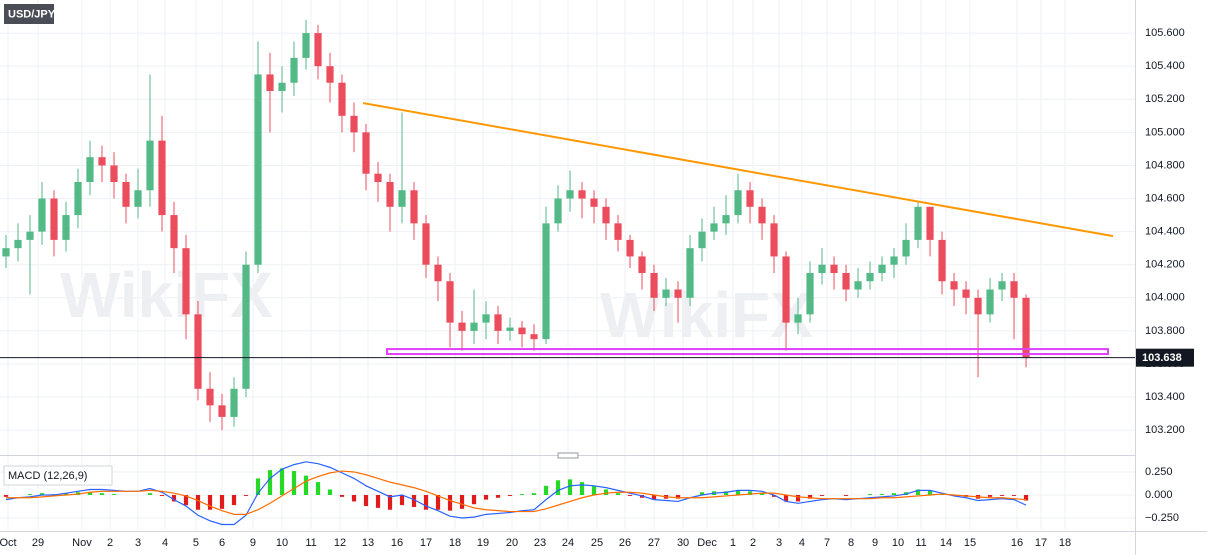 This screenshot has height=555, width=1207. I want to click on indicator-box, so click(58, 475).